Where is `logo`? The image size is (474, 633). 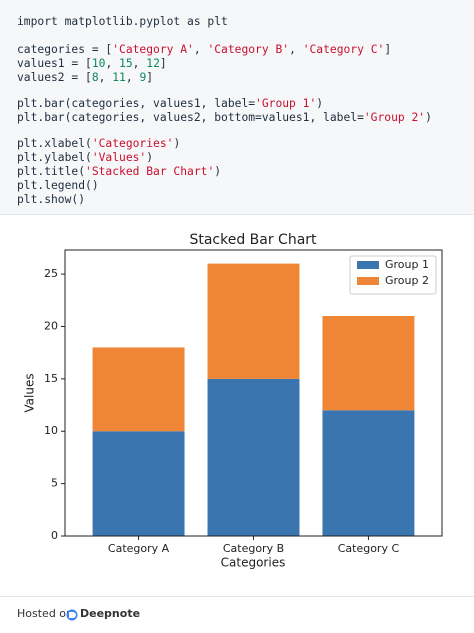 logo is located at coordinates (72, 615).